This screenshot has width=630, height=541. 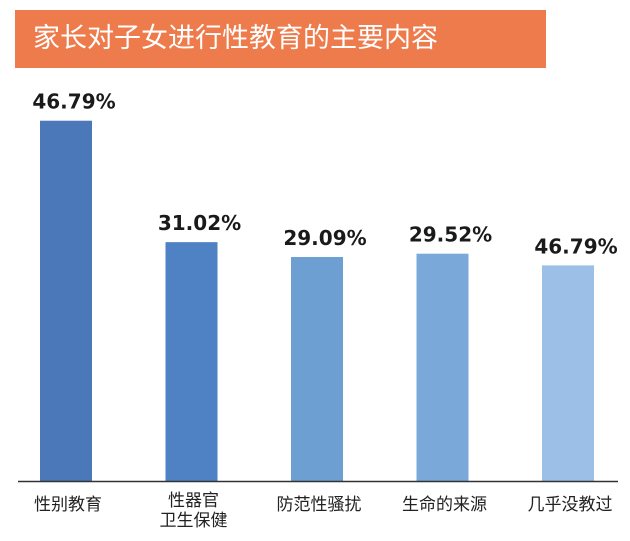 What do you see at coordinates (193, 501) in the screenshot?
I see `category-label-2-line-1: 性器官` at bounding box center [193, 501].